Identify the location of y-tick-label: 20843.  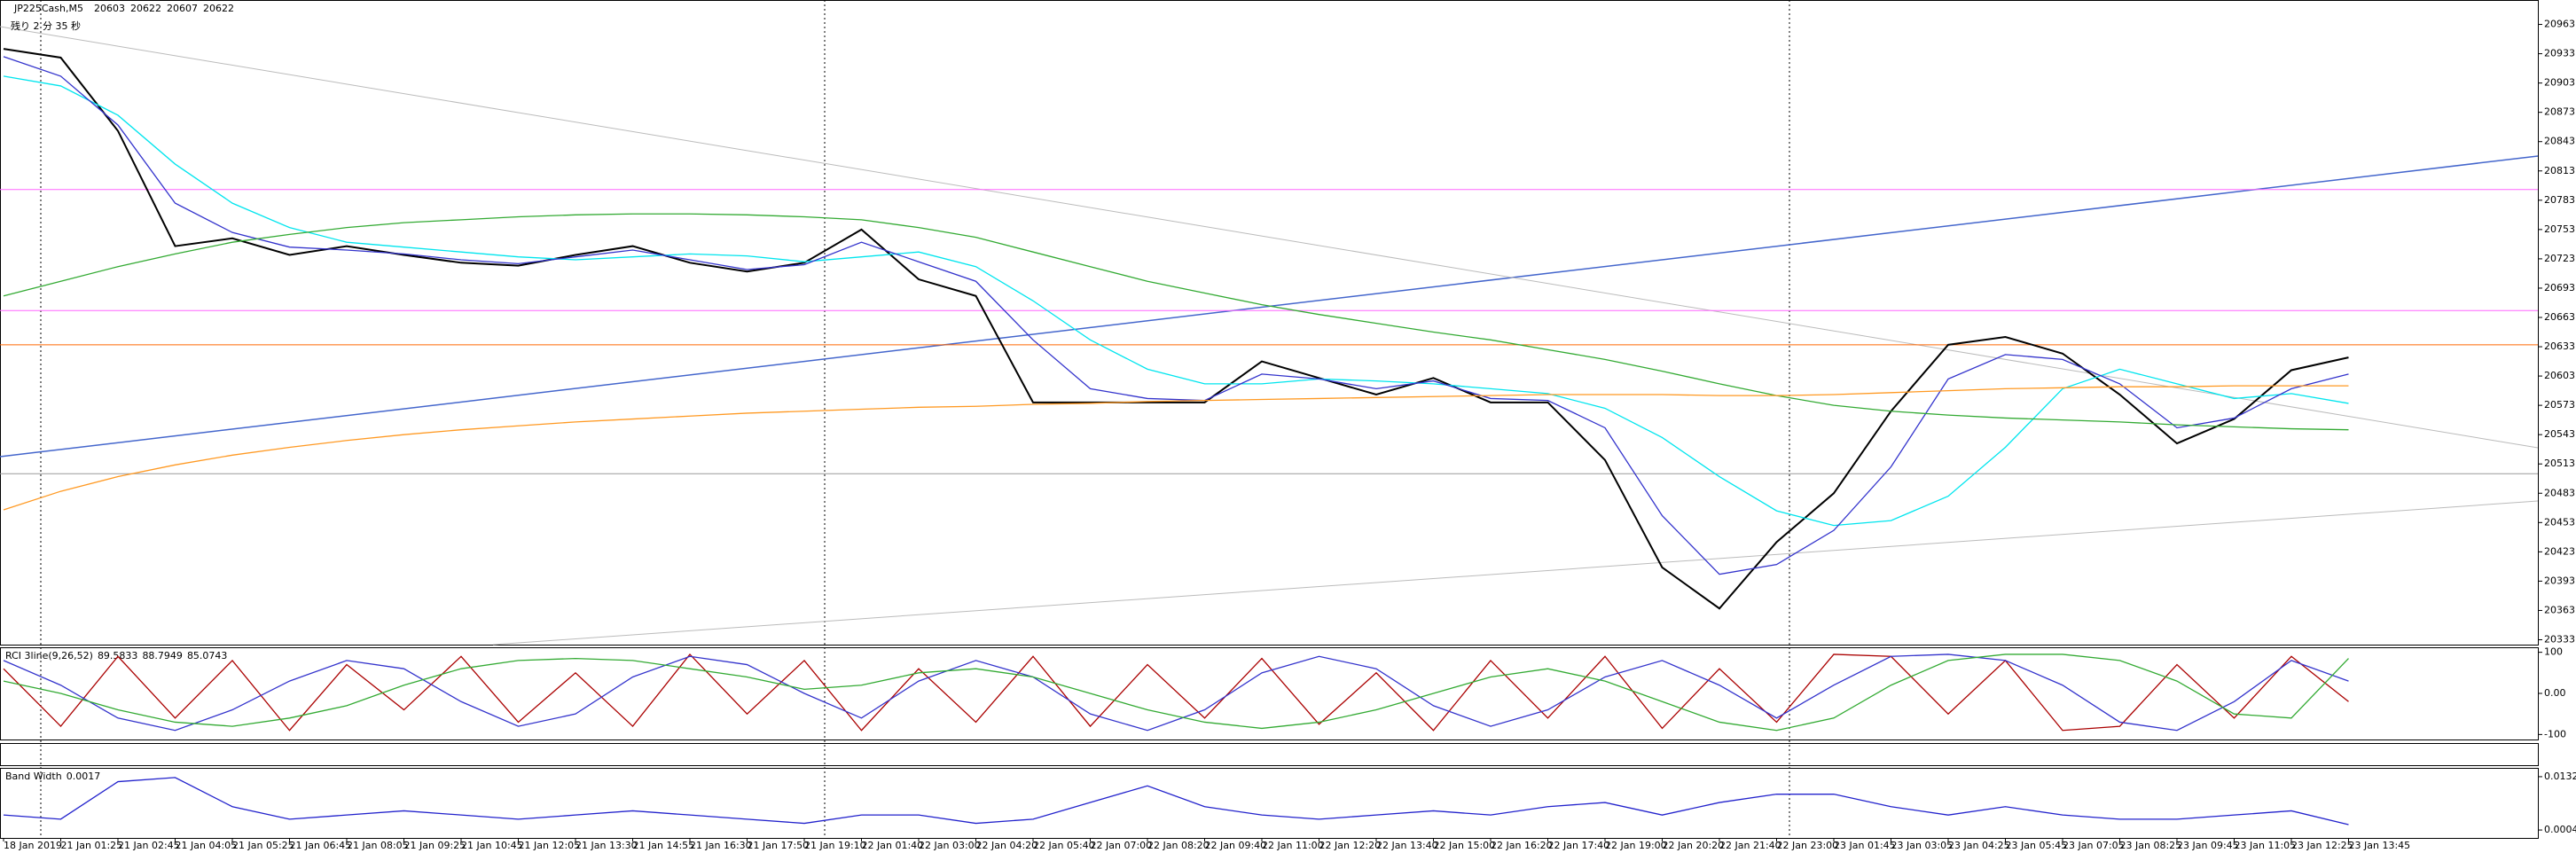
(2559, 141).